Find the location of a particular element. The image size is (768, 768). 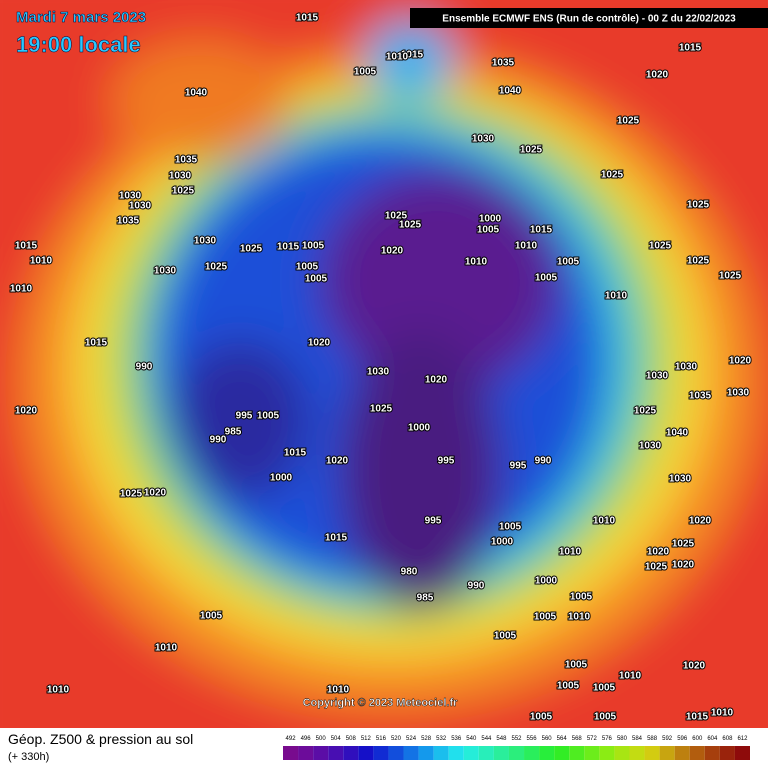

scale-label: 588 is located at coordinates (652, 739).